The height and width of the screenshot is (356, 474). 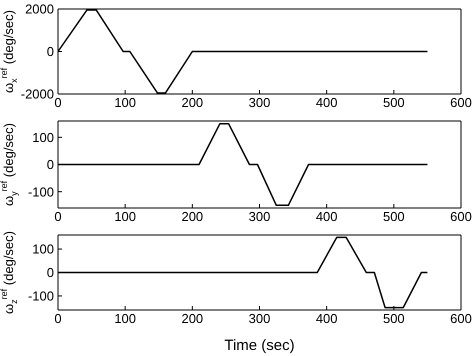 I want to click on y-tick-label: -2000, so click(x=37, y=94).